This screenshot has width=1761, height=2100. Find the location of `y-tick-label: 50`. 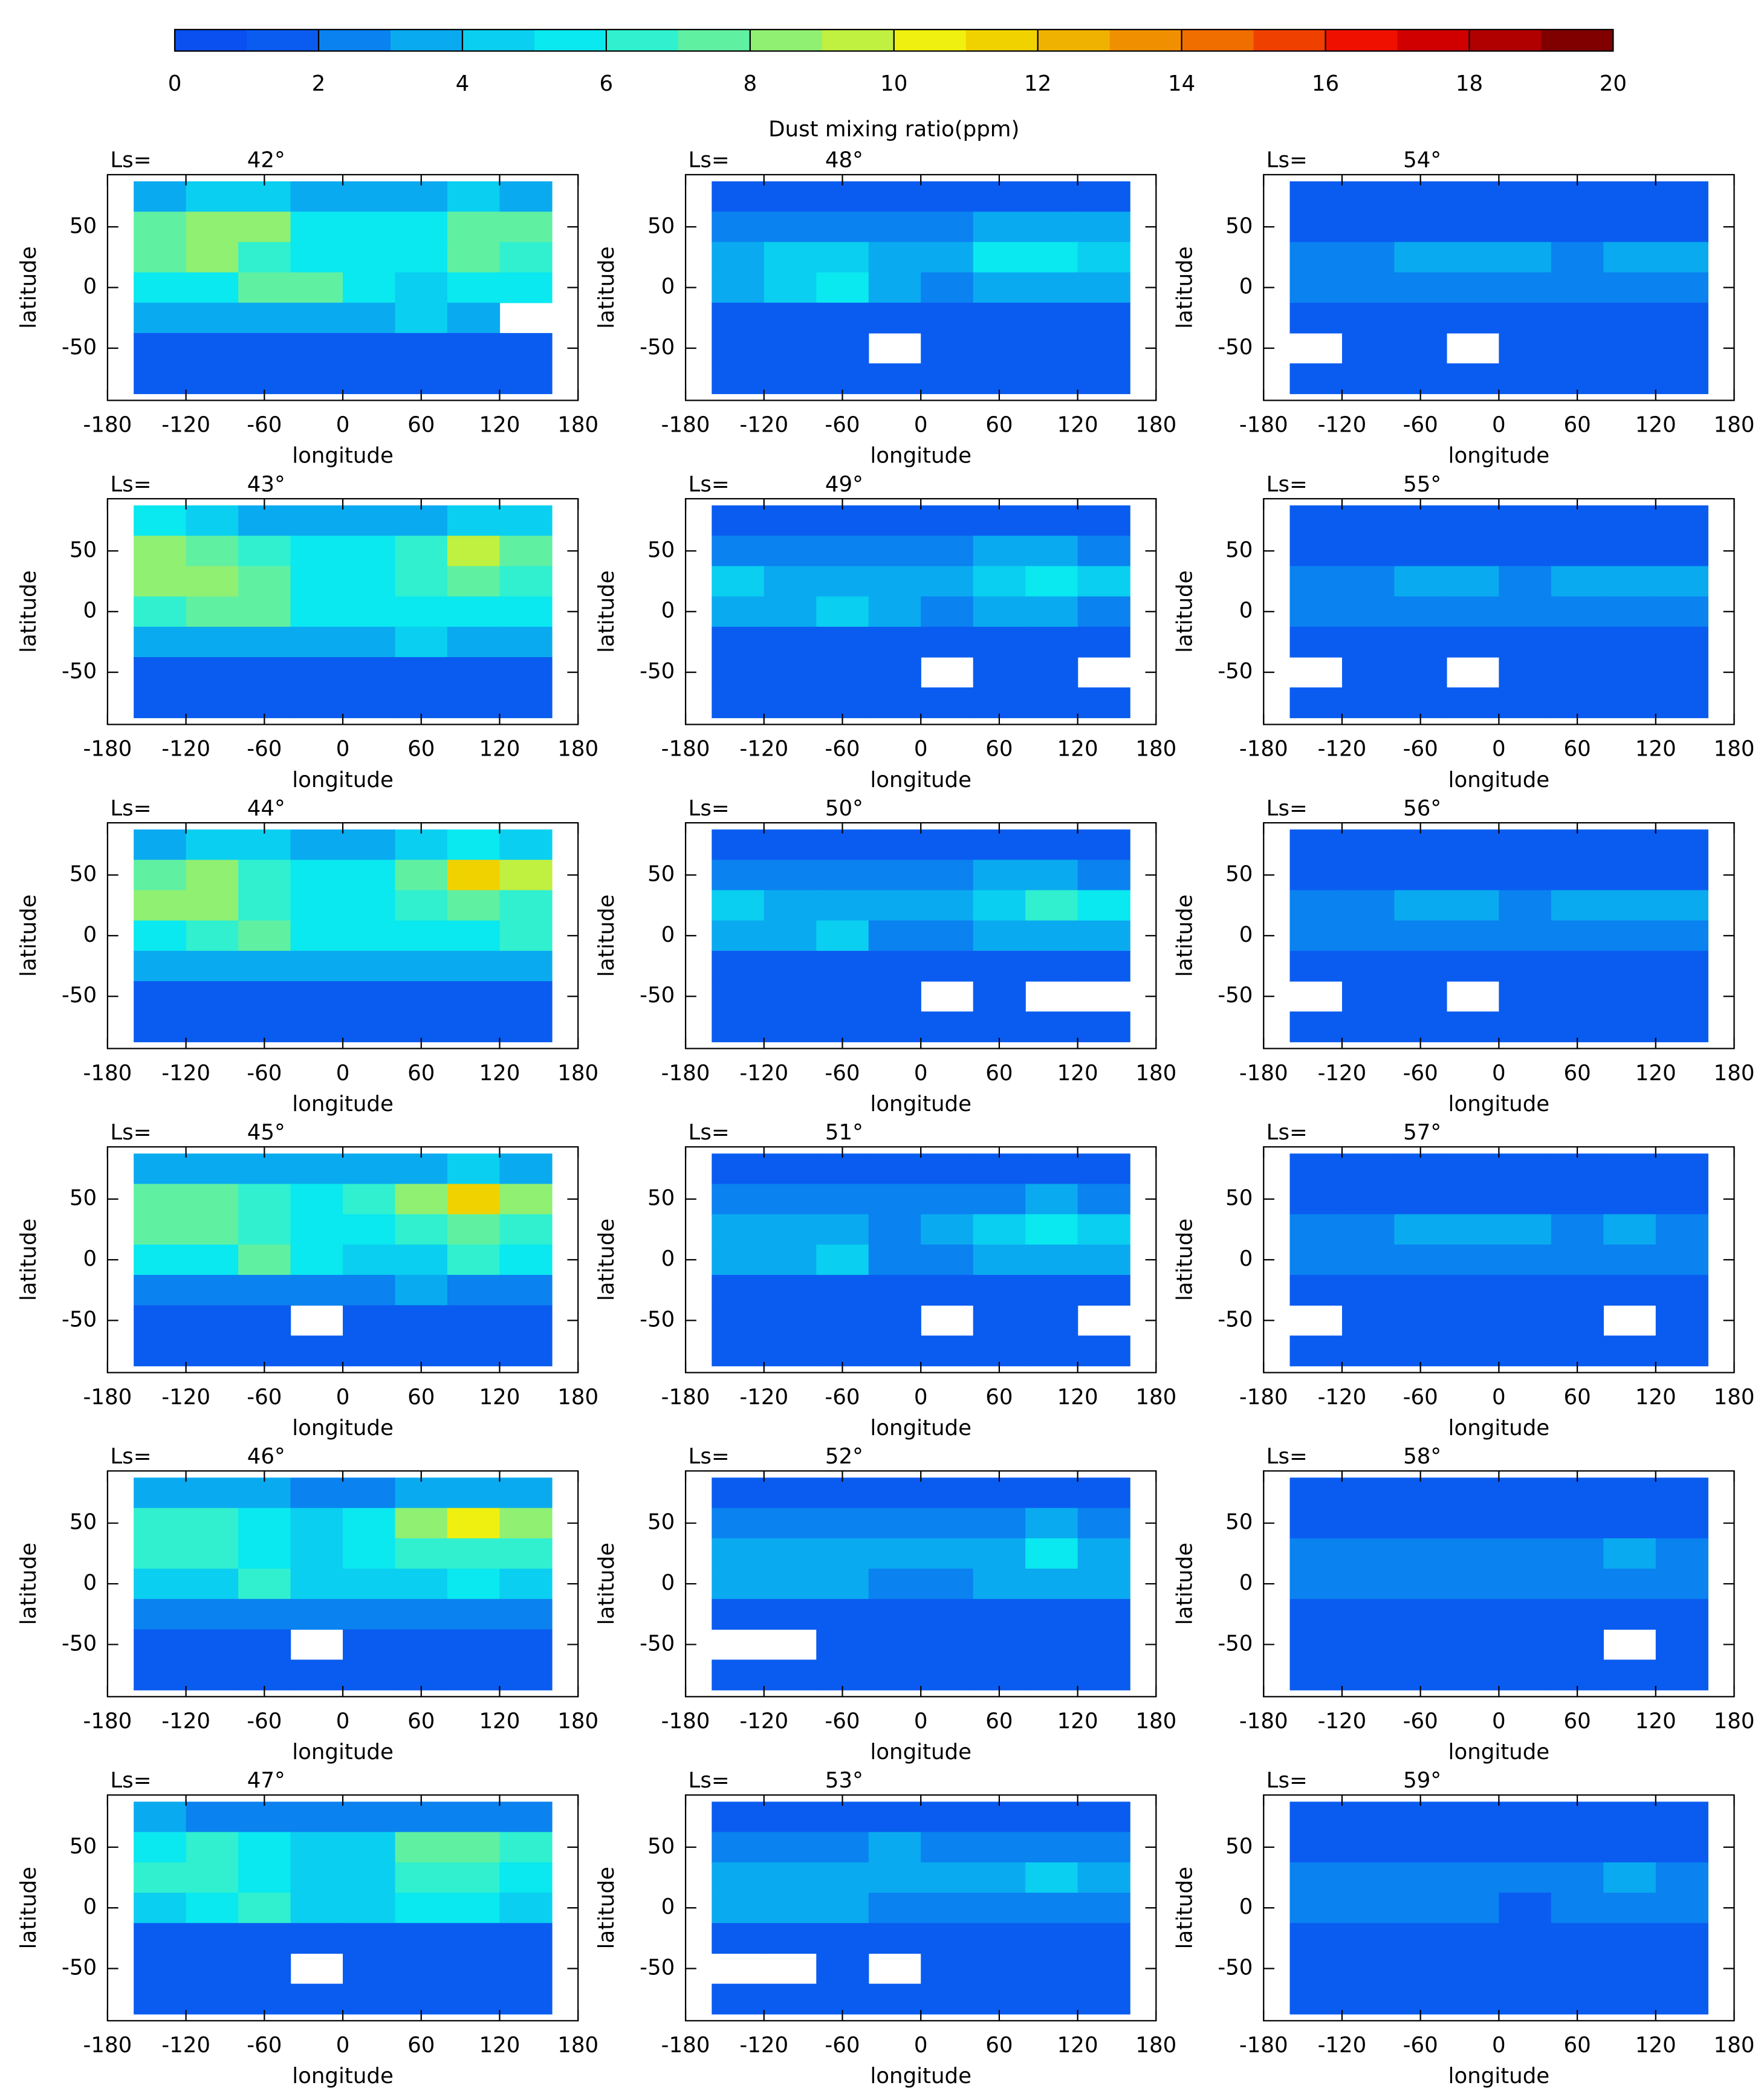

y-tick-label: 50 is located at coordinates (1239, 225).